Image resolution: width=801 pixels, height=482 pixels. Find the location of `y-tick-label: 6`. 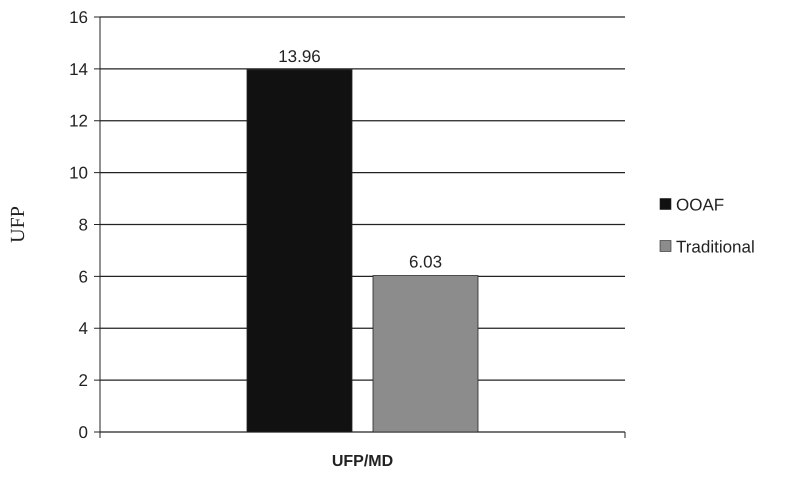

y-tick-label: 6 is located at coordinates (83, 276).